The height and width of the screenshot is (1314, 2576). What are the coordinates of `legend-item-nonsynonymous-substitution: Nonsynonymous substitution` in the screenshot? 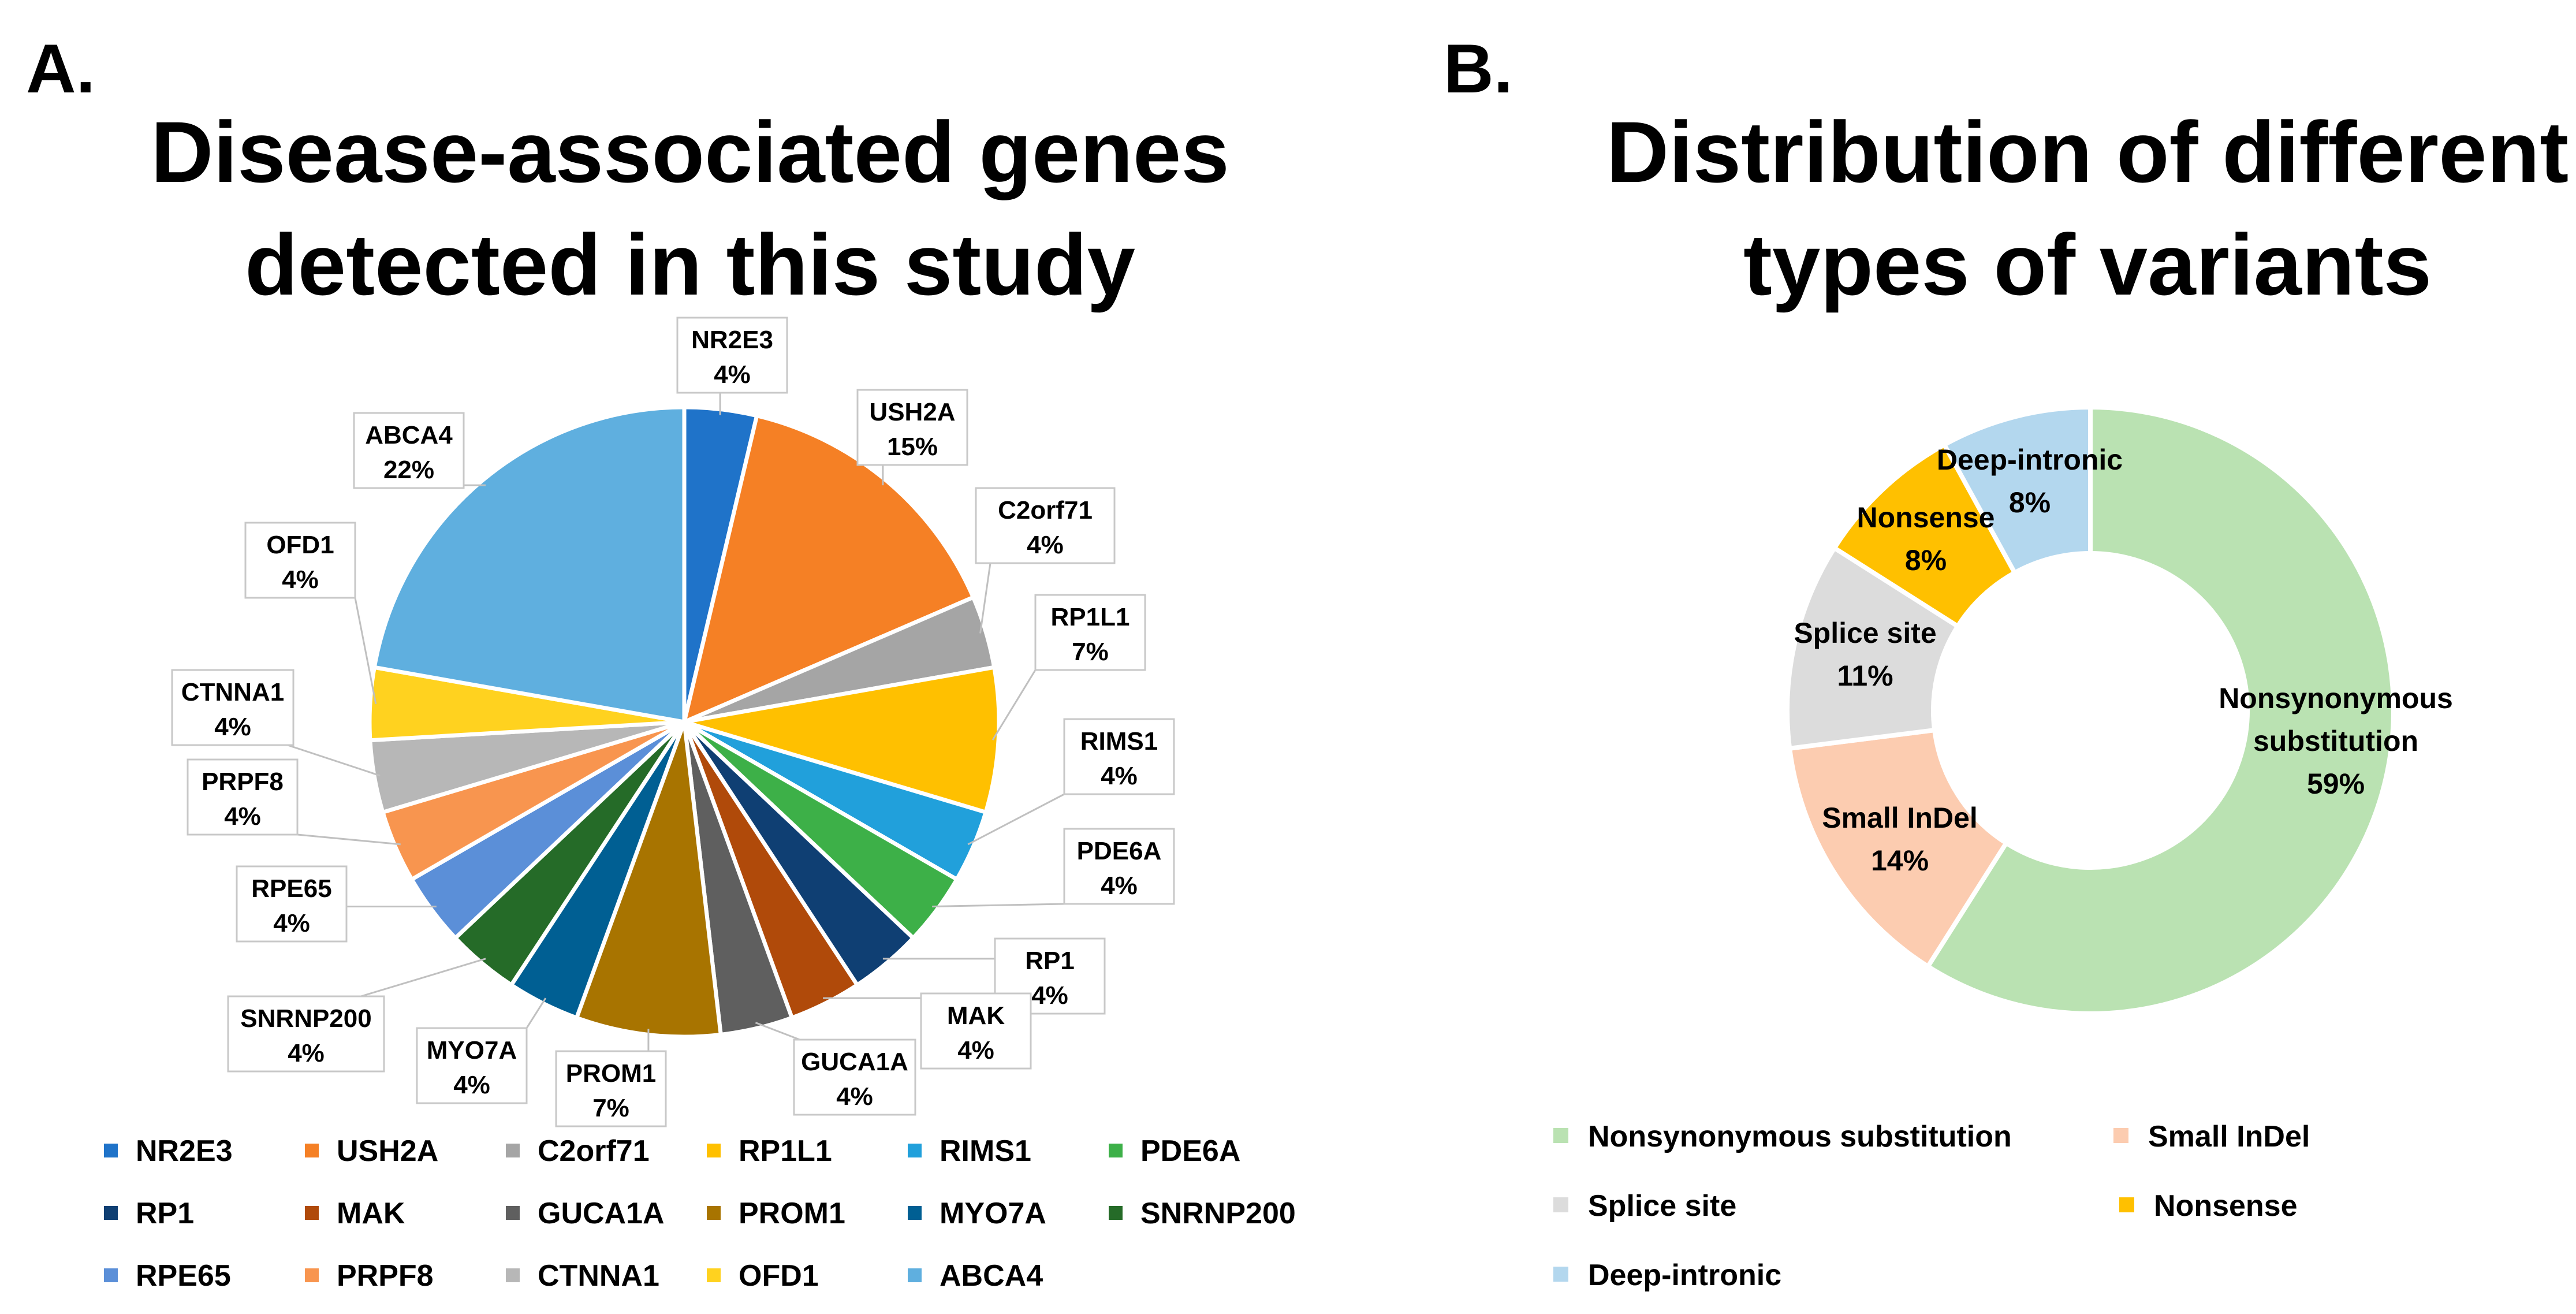 It's located at (1782, 1136).